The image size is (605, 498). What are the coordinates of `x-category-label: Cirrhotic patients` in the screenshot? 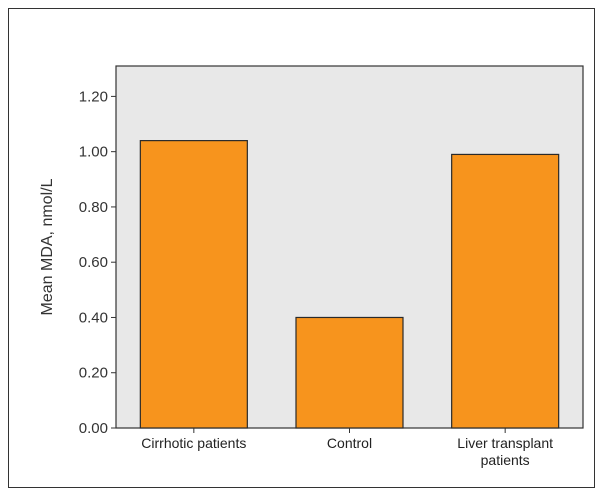 It's located at (193, 443).